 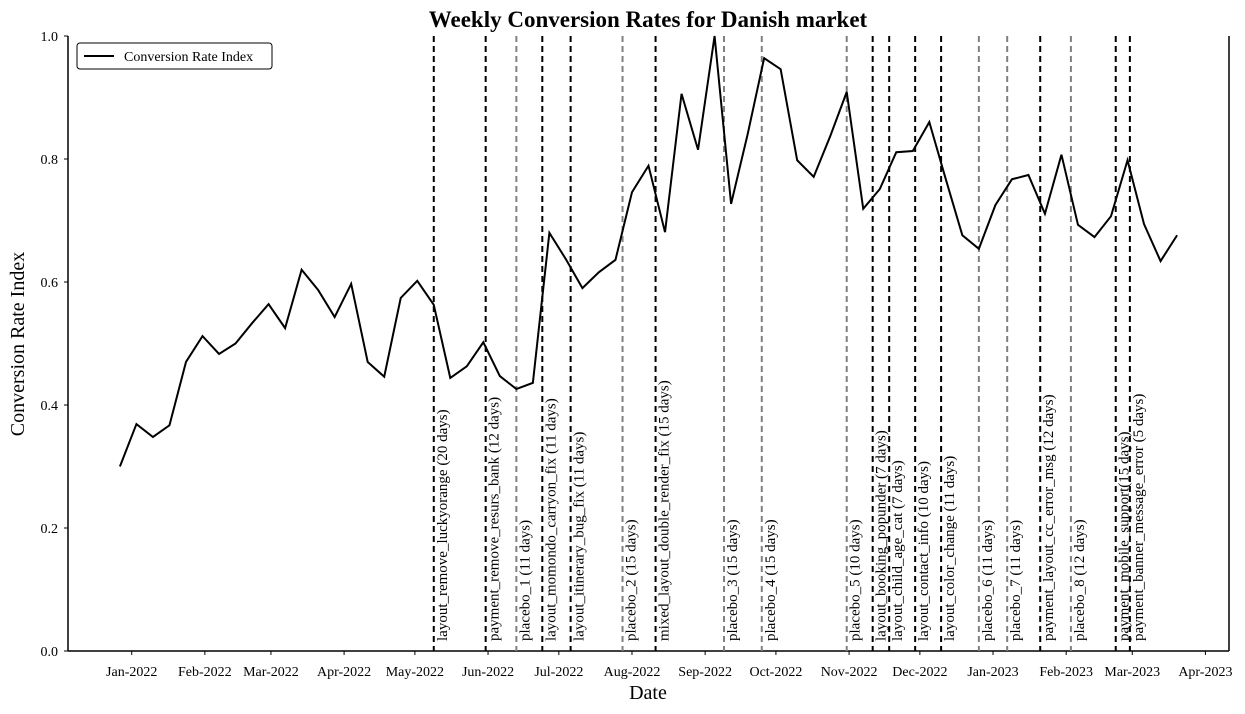 I want to click on event-label: payment_layout_cc_error_msg (12 days), so click(x=1049, y=517).